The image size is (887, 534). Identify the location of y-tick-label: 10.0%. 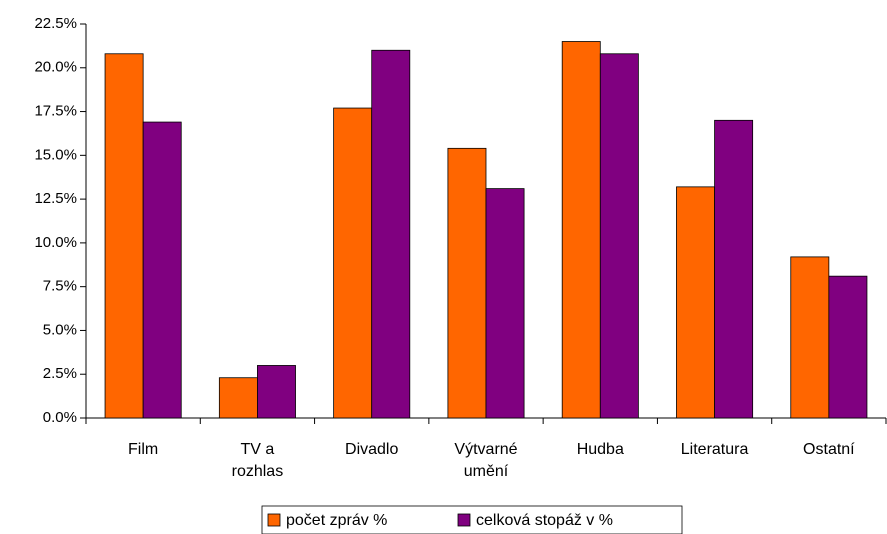
(55, 242).